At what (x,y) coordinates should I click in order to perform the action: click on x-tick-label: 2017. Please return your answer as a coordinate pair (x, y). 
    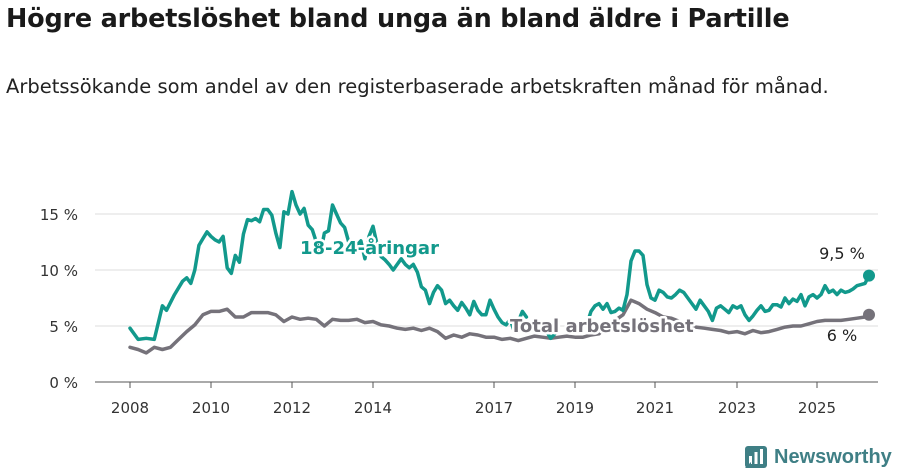
    Looking at the image, I should click on (494, 408).